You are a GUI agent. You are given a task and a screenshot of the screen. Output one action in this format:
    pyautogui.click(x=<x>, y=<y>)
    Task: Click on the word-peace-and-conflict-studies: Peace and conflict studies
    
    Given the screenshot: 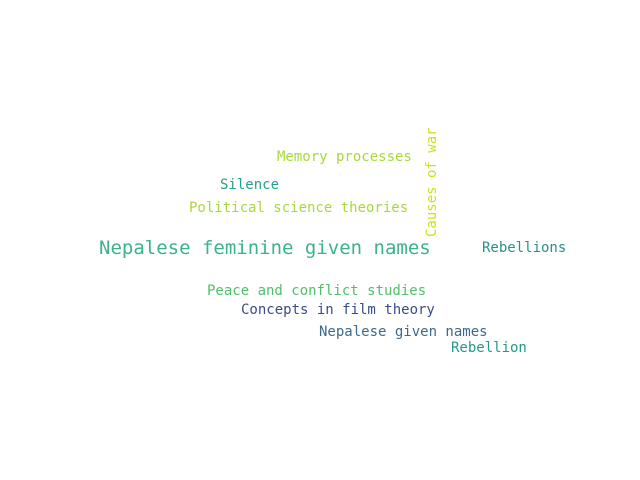 What is the action you would take?
    pyautogui.click(x=317, y=291)
    